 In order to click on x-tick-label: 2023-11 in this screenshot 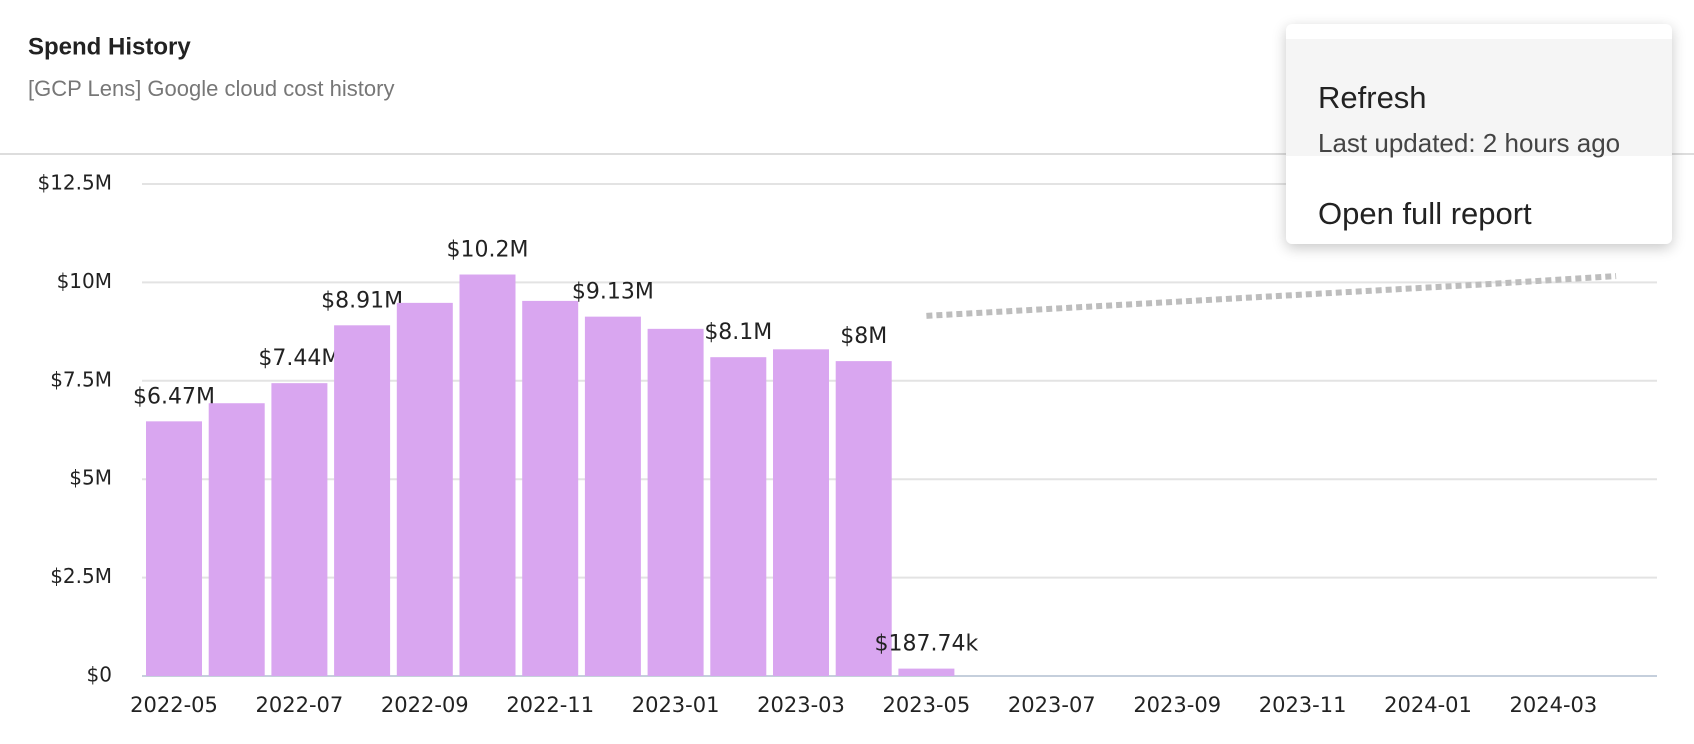, I will do `click(1303, 705)`.